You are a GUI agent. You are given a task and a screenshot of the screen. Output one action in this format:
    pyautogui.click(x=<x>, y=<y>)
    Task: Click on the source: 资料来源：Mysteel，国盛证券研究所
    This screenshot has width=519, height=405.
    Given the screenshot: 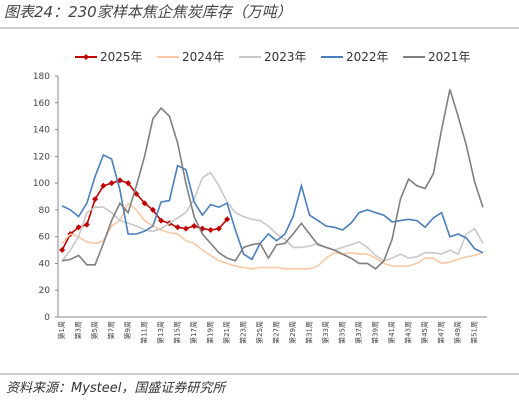 What is the action you would take?
    pyautogui.click(x=116, y=388)
    